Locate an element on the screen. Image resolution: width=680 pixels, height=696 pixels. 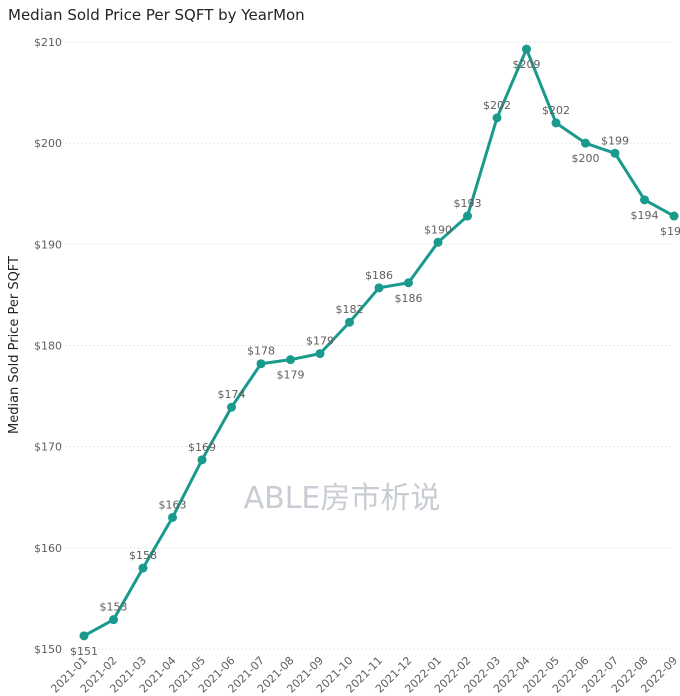
data-label: $209 is located at coordinates (527, 64).